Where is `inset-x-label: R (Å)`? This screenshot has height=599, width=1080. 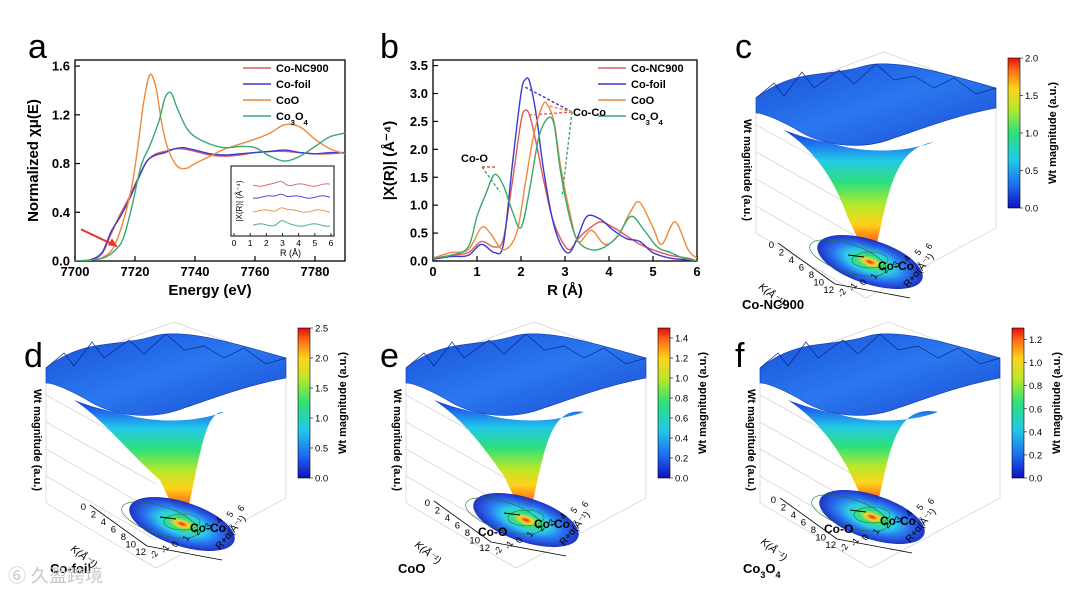
inset-x-label: R (Å) is located at coordinates (290, 253).